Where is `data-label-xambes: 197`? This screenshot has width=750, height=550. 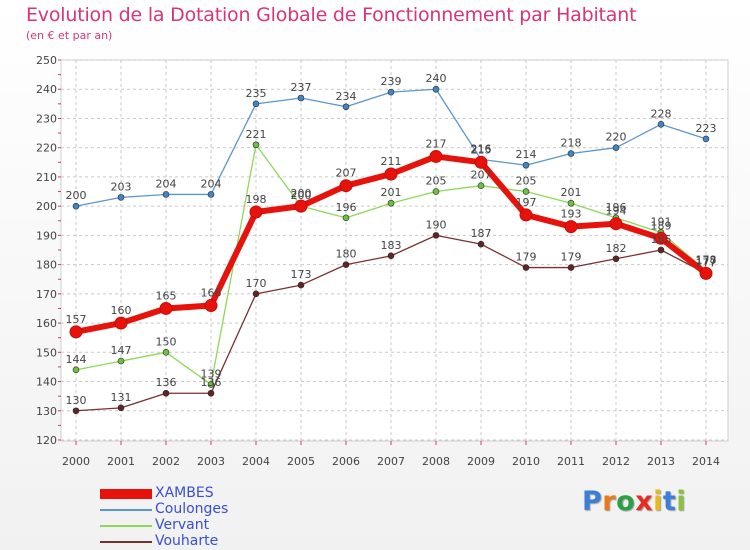 data-label-xambes: 197 is located at coordinates (526, 202).